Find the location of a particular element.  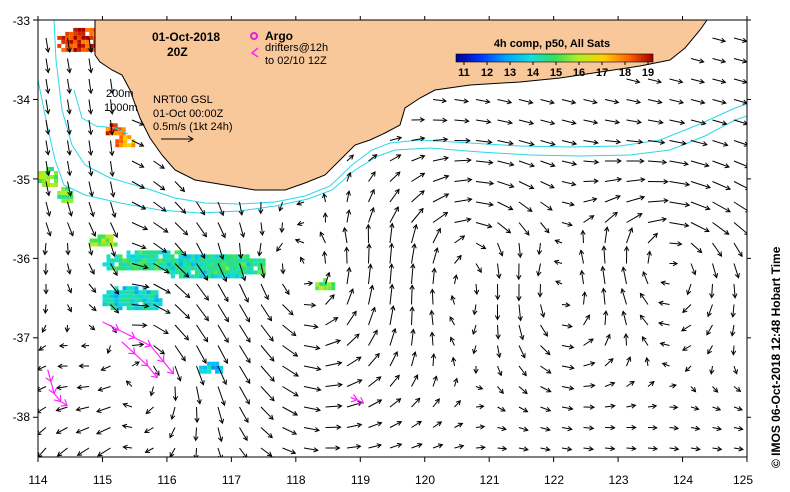

argo-marker-icon is located at coordinates (254, 36).